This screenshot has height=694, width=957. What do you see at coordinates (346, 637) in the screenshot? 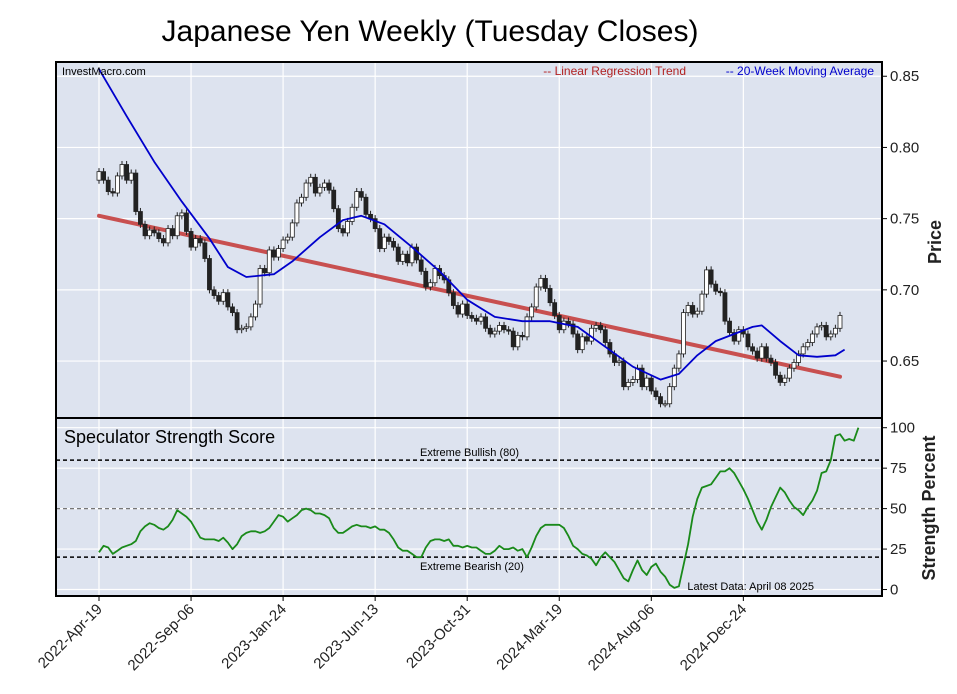
I see `x-tick-label: 2023-Jun-13` at bounding box center [346, 637].